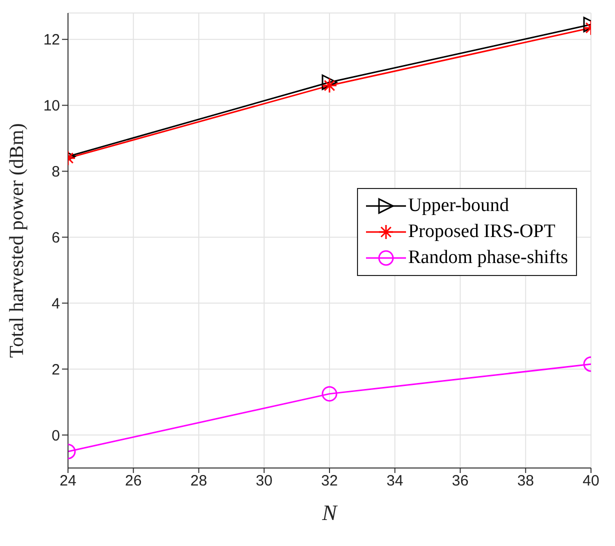 The height and width of the screenshot is (546, 615). What do you see at coordinates (395, 481) in the screenshot?
I see `x-tick-label: 34` at bounding box center [395, 481].